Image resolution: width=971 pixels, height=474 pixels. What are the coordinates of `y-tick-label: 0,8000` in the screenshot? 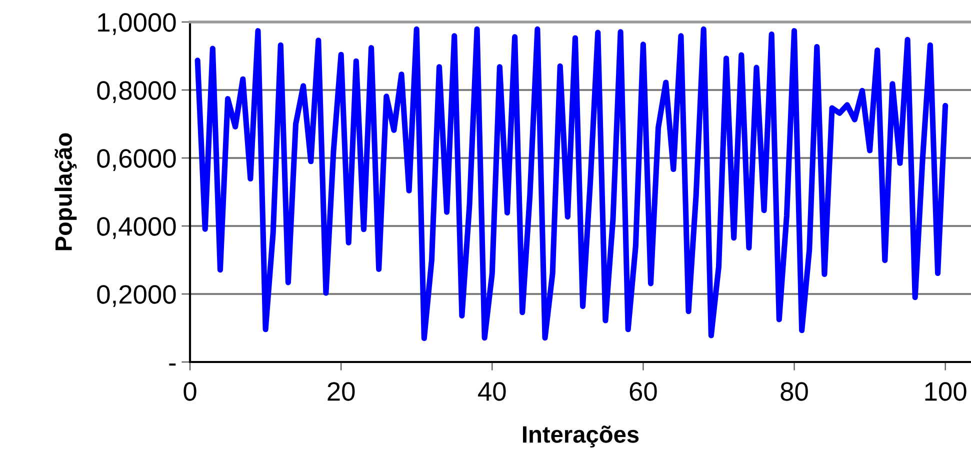 It's located at (136, 92).